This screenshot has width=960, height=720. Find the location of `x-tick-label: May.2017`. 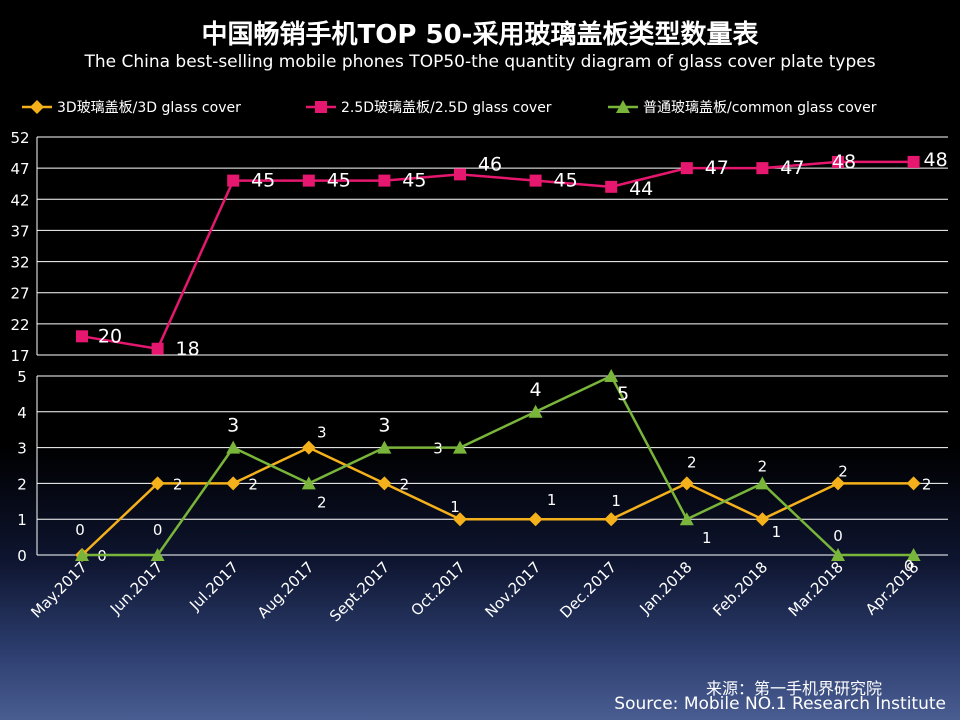

x-tick-label: May.2017 is located at coordinates (59, 590).